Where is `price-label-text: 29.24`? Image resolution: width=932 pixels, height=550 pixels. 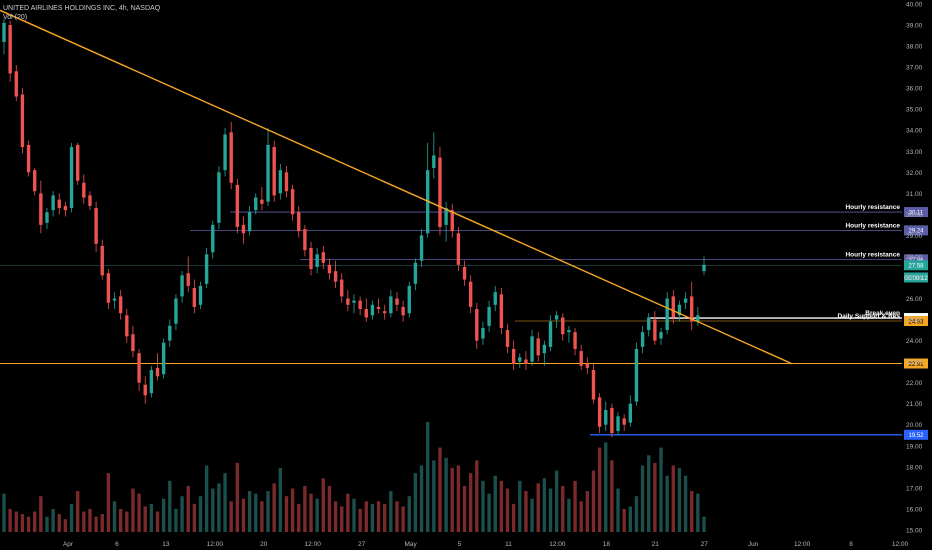
price-label-text: 29.24 is located at coordinates (916, 232).